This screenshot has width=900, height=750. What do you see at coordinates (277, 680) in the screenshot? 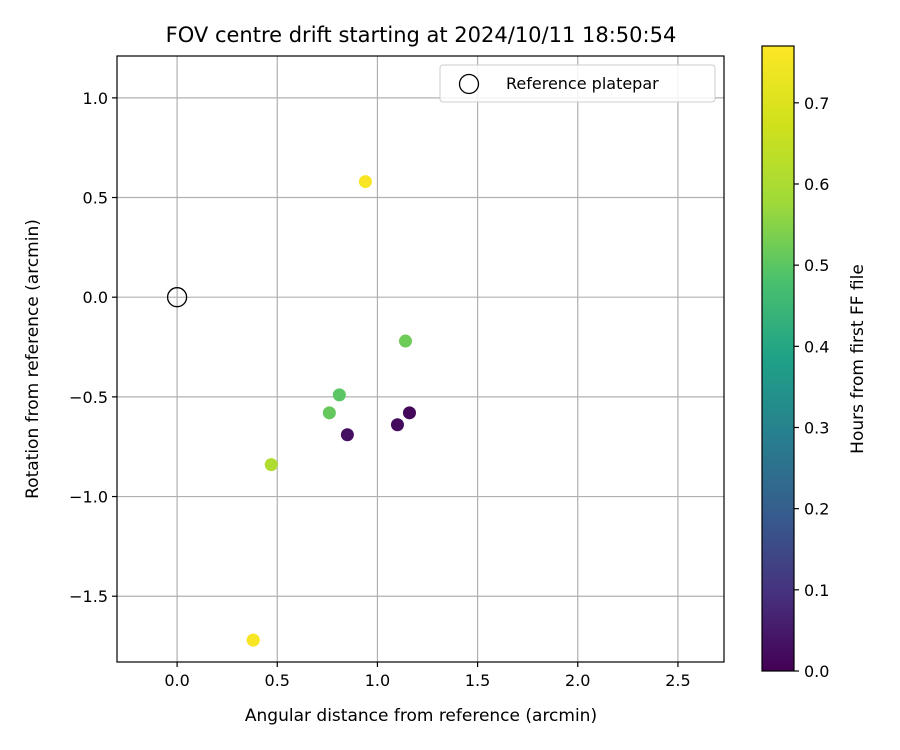
I see `x-tick-label: 0.5` at bounding box center [277, 680].